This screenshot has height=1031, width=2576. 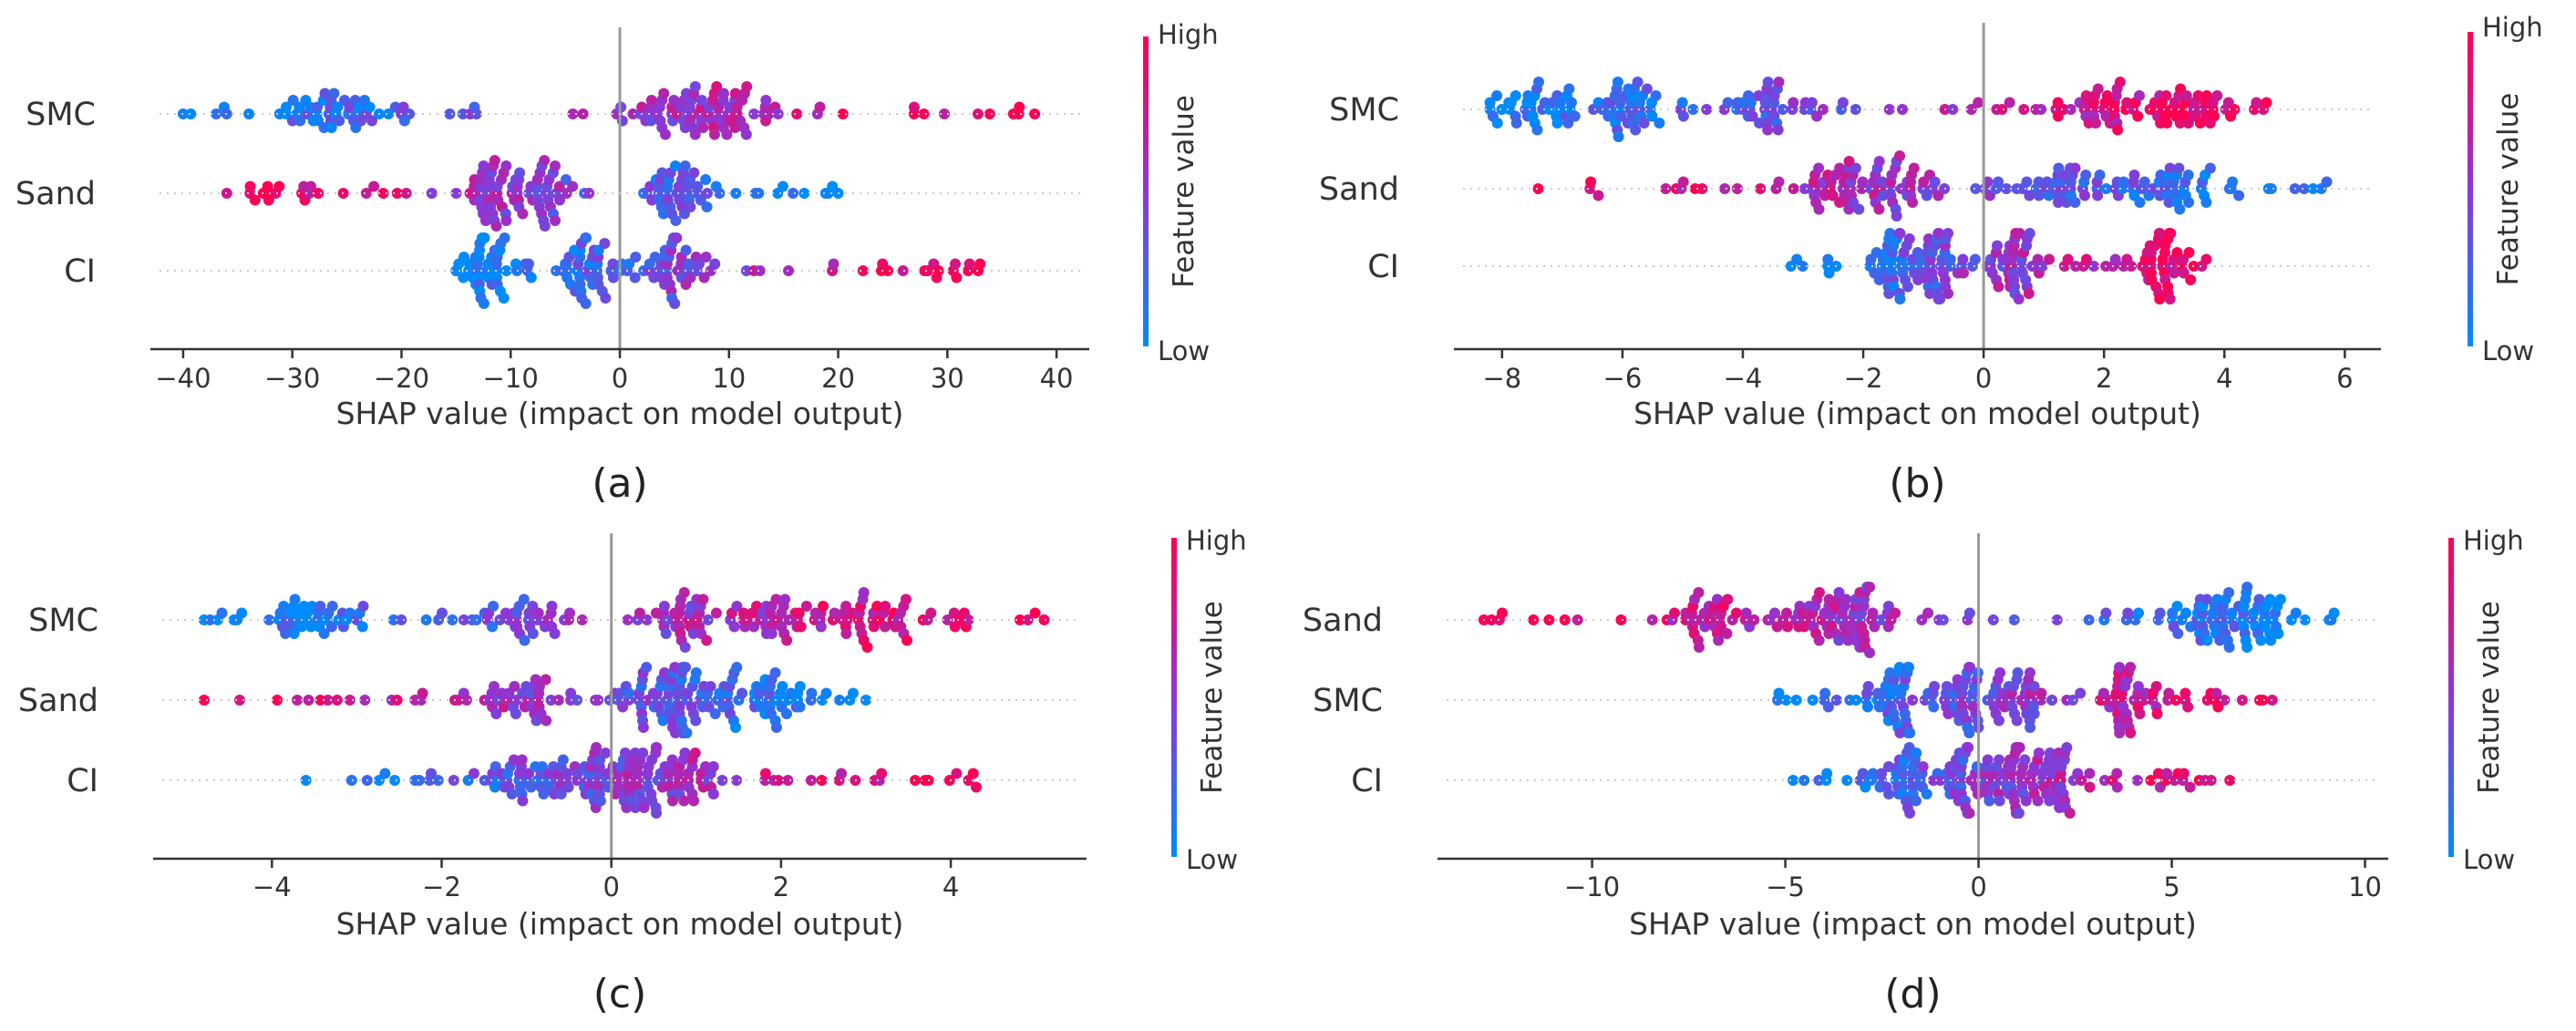 I want to click on x-tick-label: 30, so click(x=947, y=378).